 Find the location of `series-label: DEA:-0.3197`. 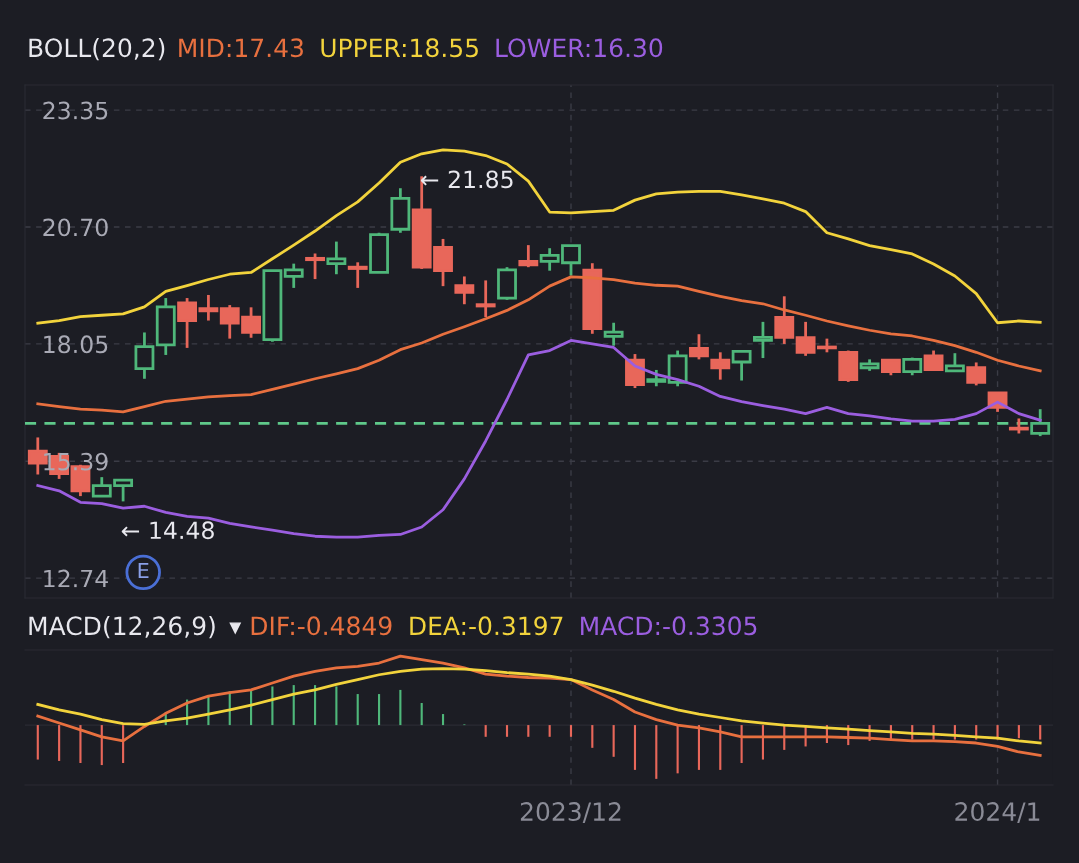

series-label: DEA:-0.3197 is located at coordinates (486, 626).